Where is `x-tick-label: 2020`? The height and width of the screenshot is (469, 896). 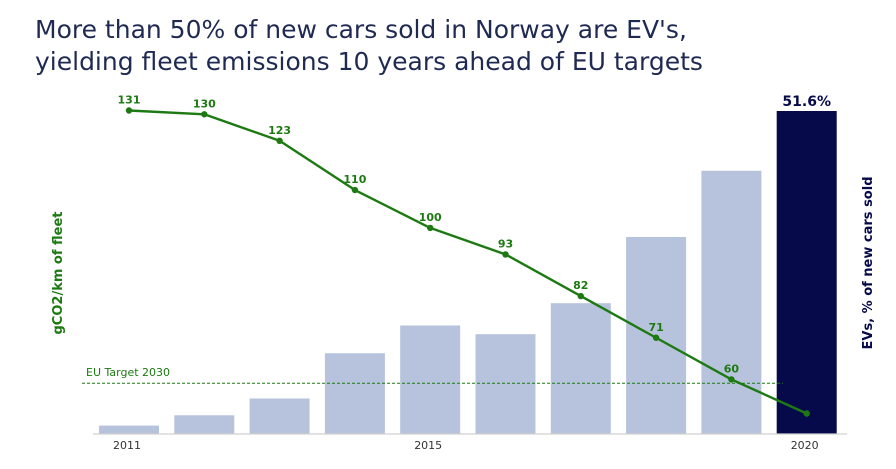
x-tick-label: 2020 is located at coordinates (805, 445).